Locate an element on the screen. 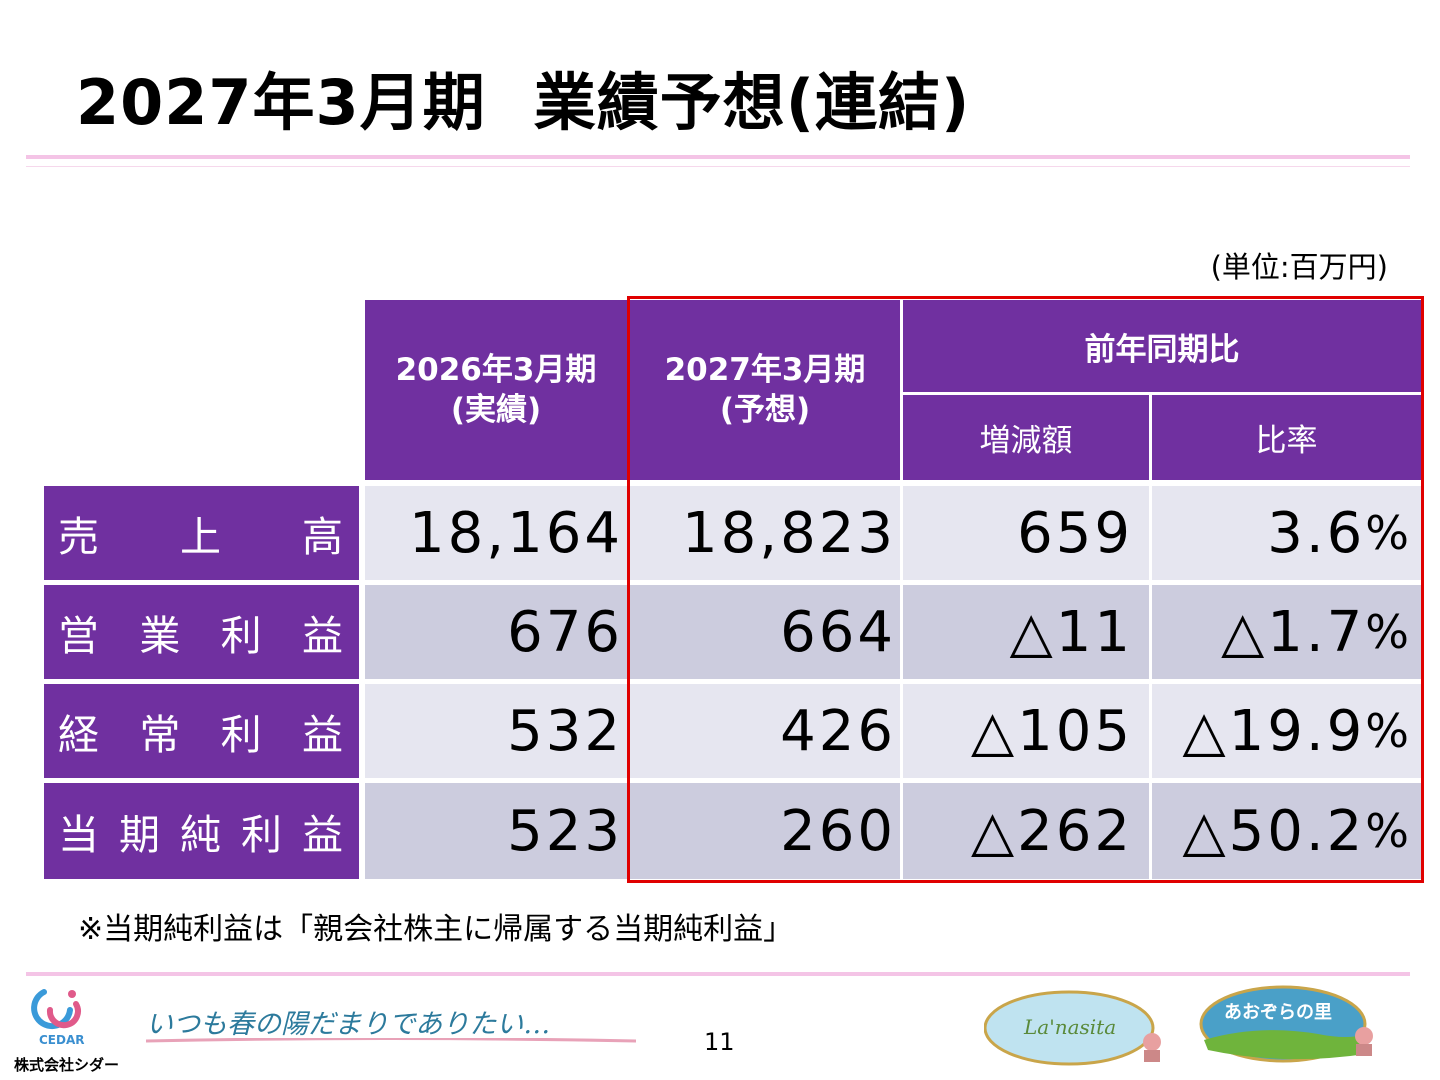 The height and width of the screenshot is (1080, 1440). badge1-text: La'nasita is located at coordinates (1069, 1027).